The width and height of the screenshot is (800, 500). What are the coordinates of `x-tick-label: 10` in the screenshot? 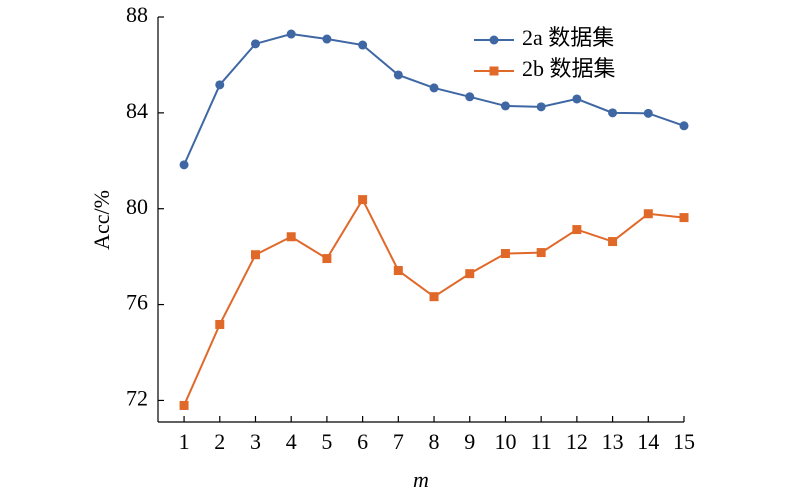 It's located at (505, 441).